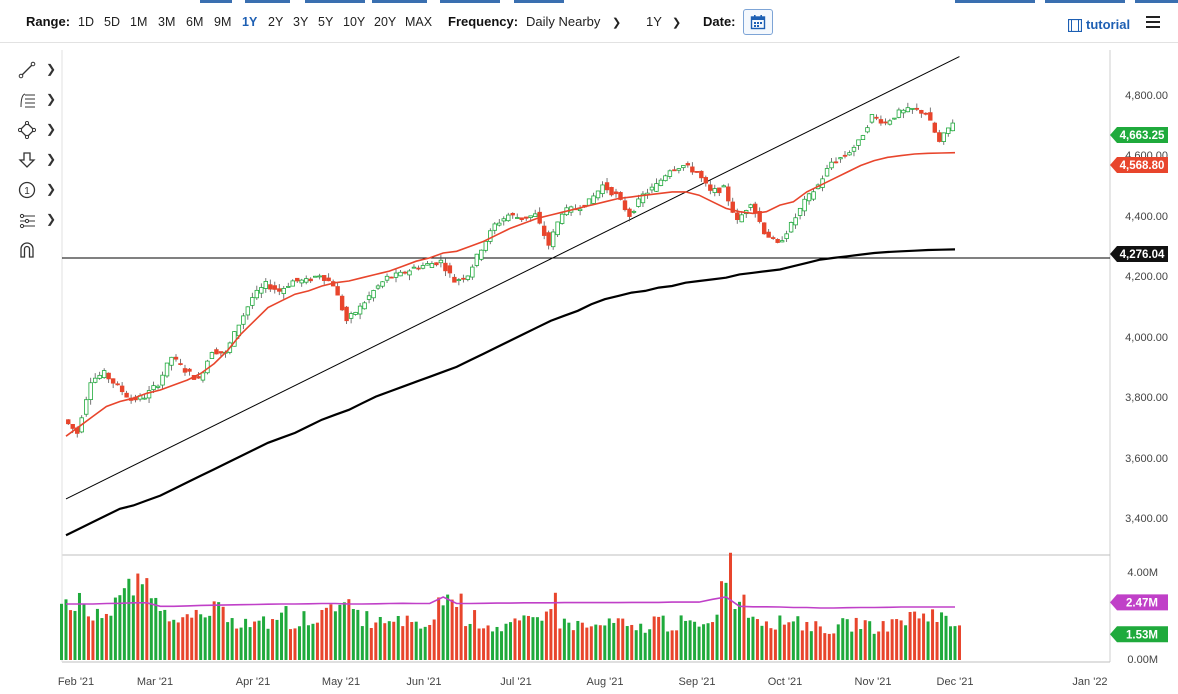 The height and width of the screenshot is (694, 1178). Describe the element at coordinates (35, 191) in the screenshot. I see `tool-annotation: 1 ❯` at that location.